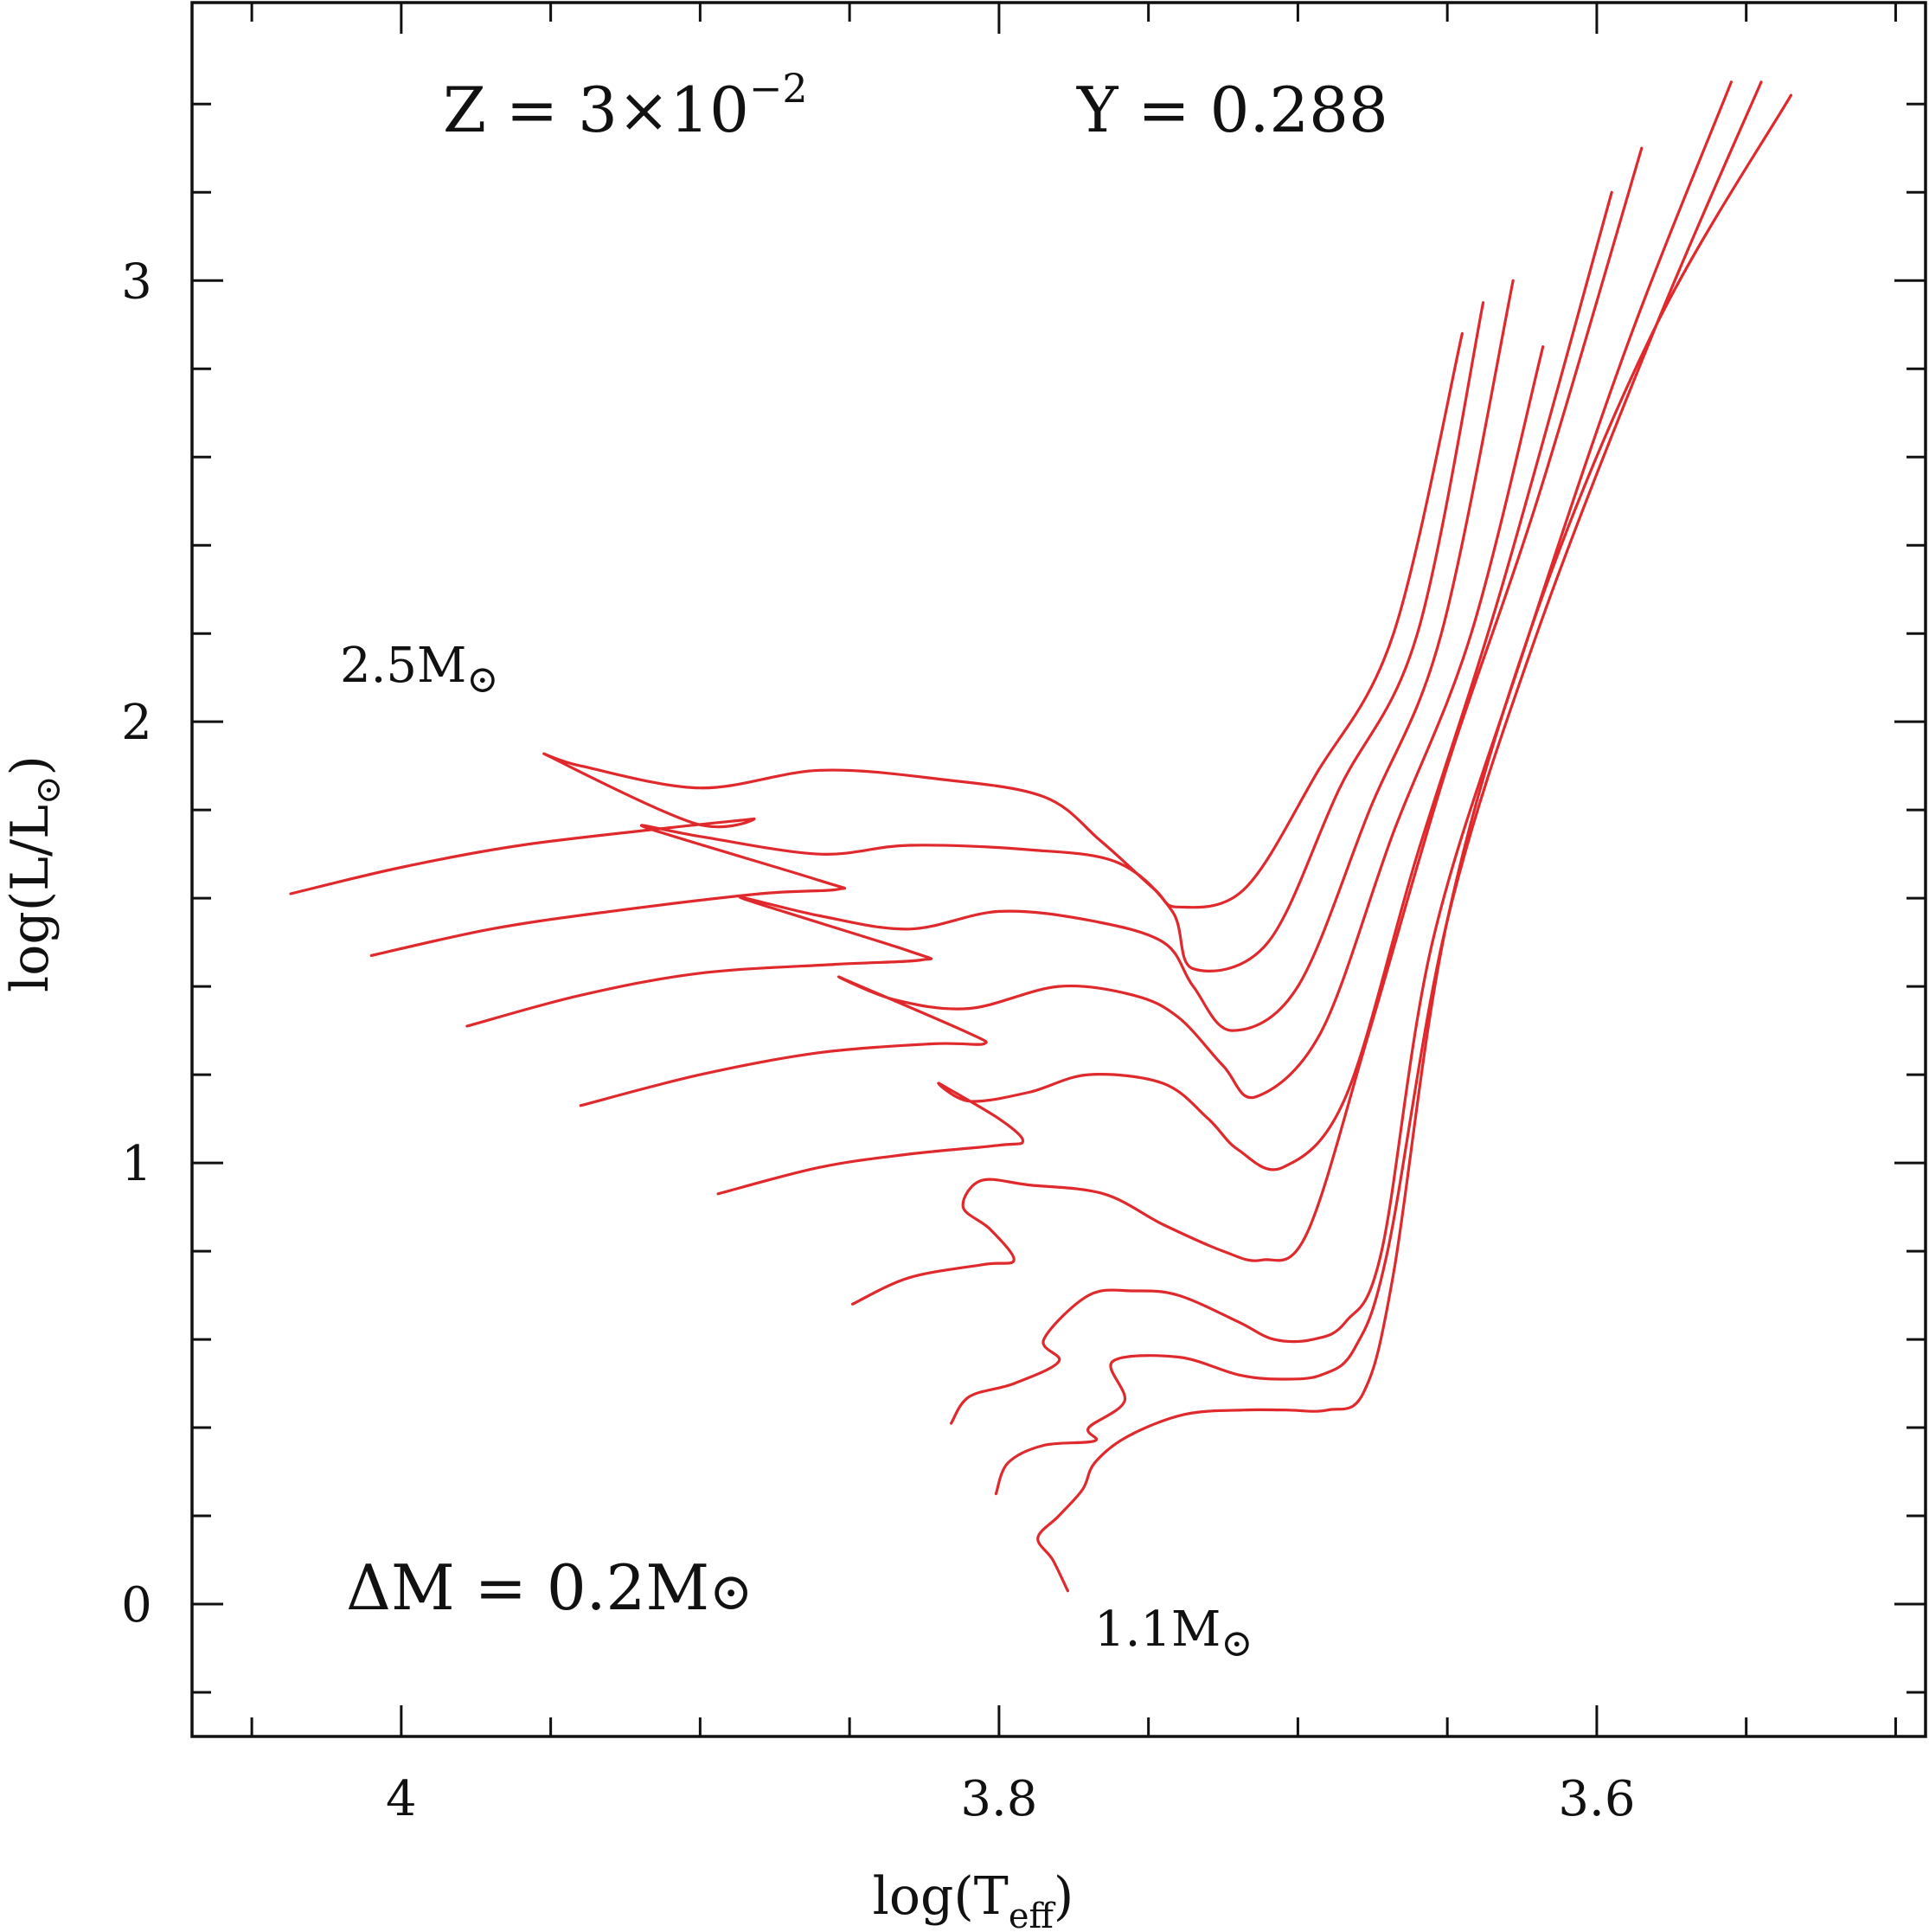 Image resolution: width=1929 pixels, height=1932 pixels. I want to click on top-mass-value: 2.5M, so click(403, 666).